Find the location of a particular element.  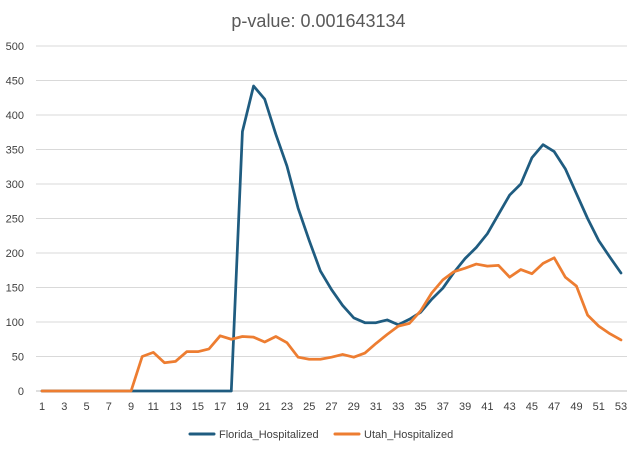

x-tick-label: 47 is located at coordinates (554, 407).